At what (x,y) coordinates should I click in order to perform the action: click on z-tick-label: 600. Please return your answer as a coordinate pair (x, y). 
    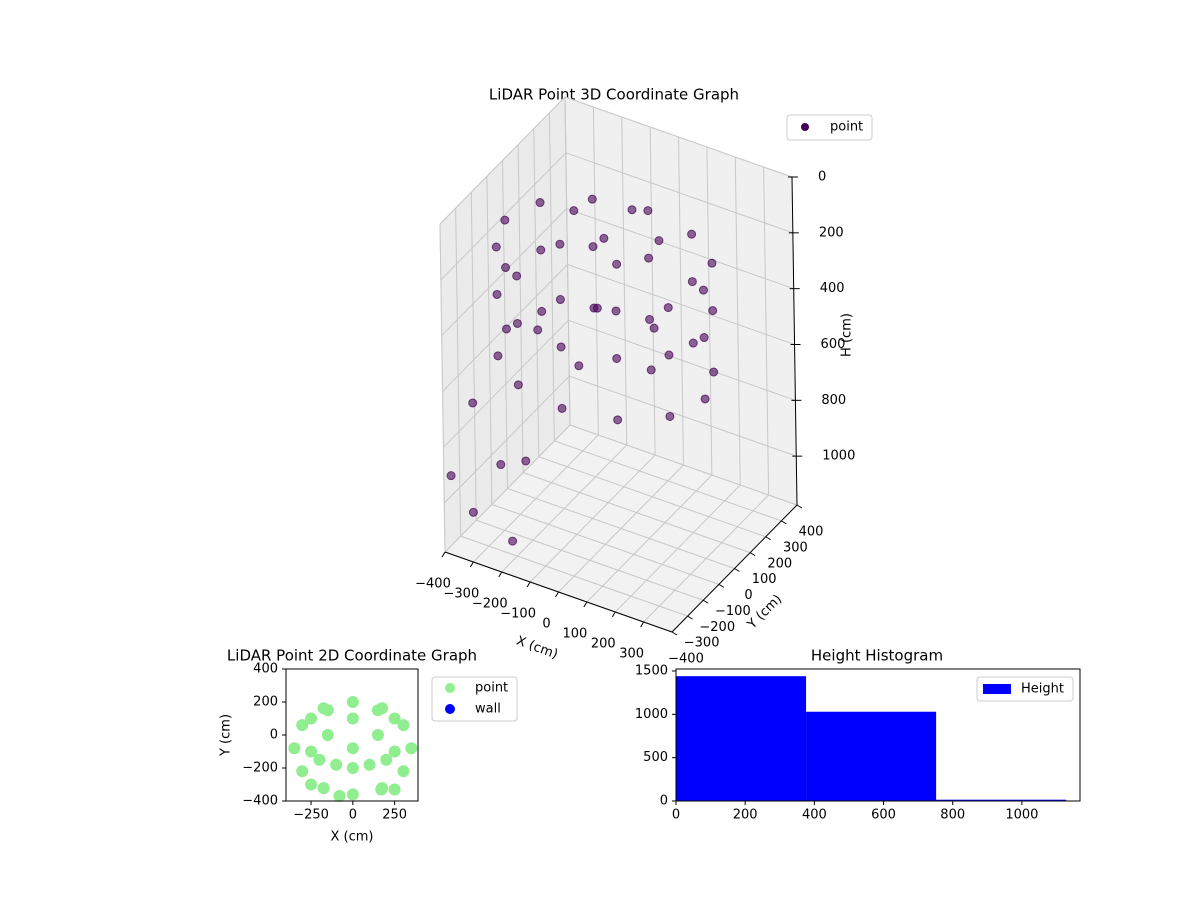
    Looking at the image, I should click on (833, 344).